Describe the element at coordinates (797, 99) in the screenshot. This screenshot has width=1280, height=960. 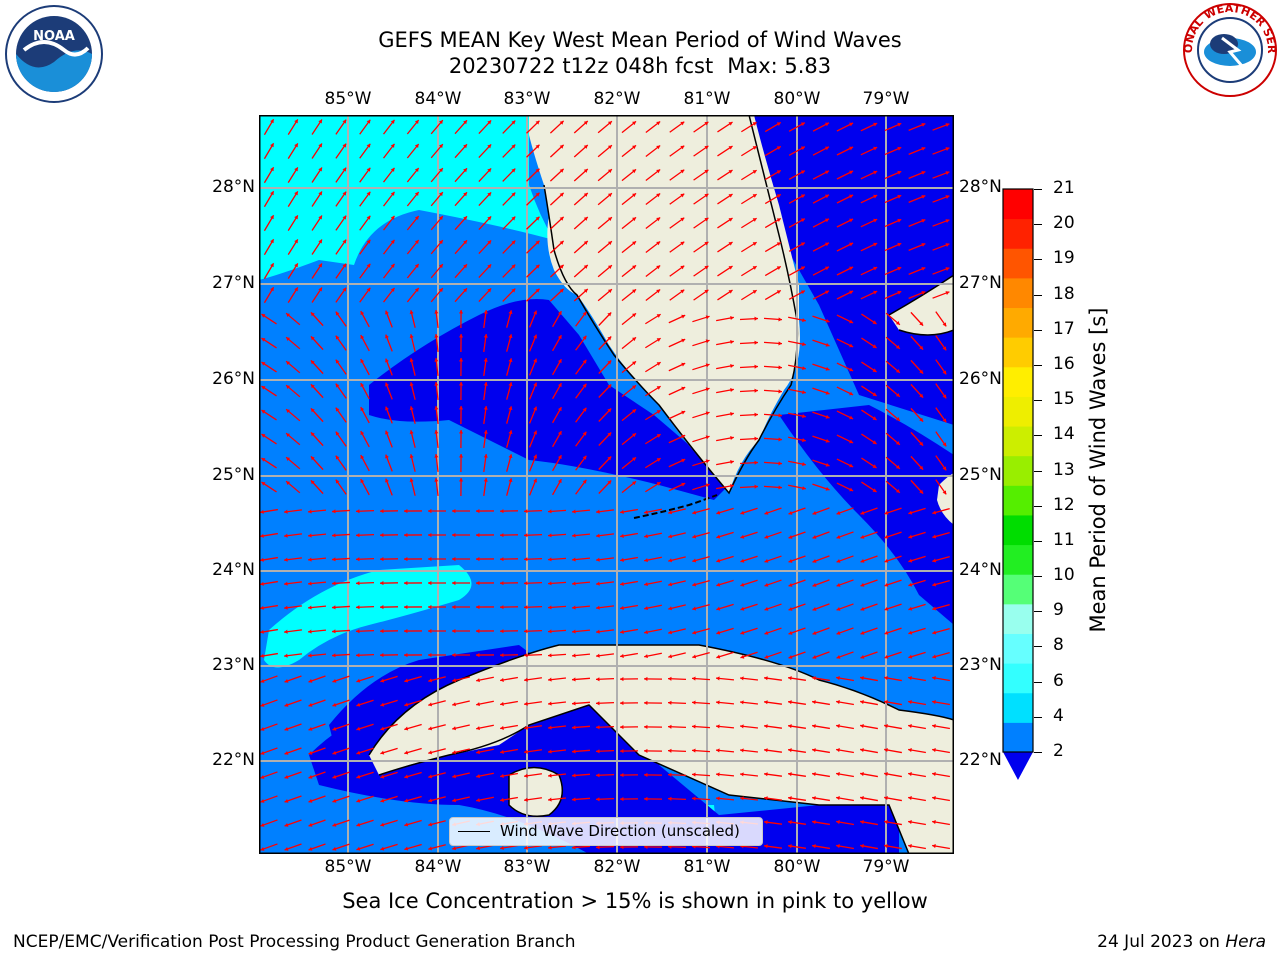
I see `lon-tick-top: 80°W` at that location.